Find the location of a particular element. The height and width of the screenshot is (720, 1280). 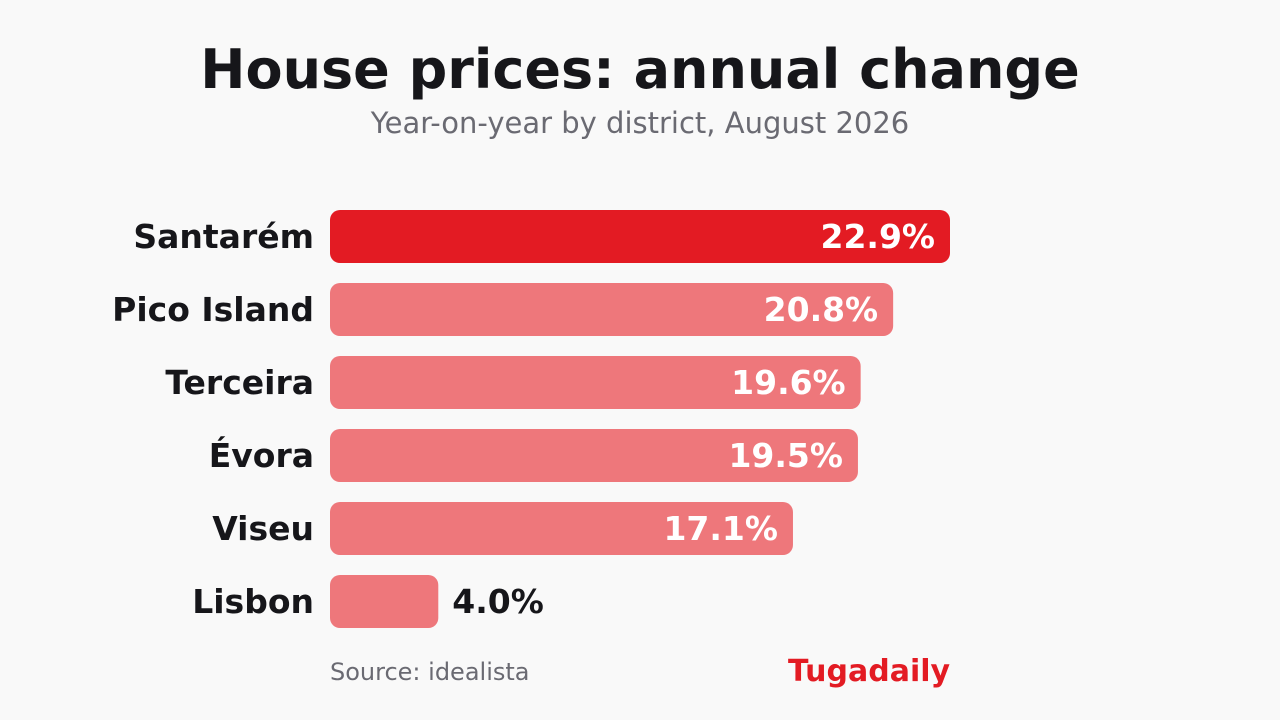

category-label: Évora is located at coordinates (261, 455).